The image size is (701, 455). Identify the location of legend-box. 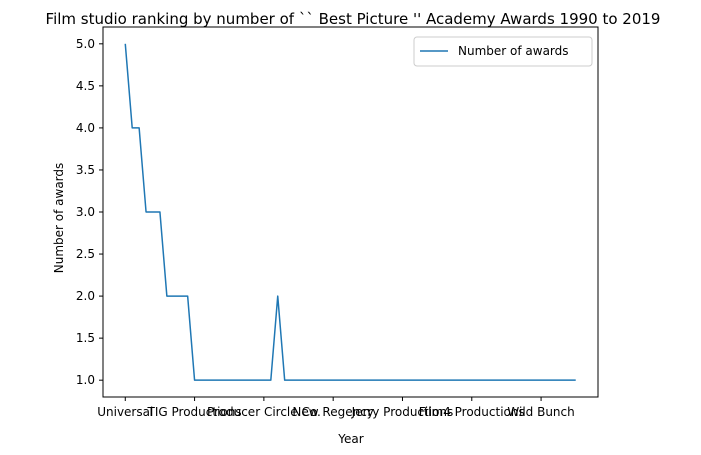
(503, 51).